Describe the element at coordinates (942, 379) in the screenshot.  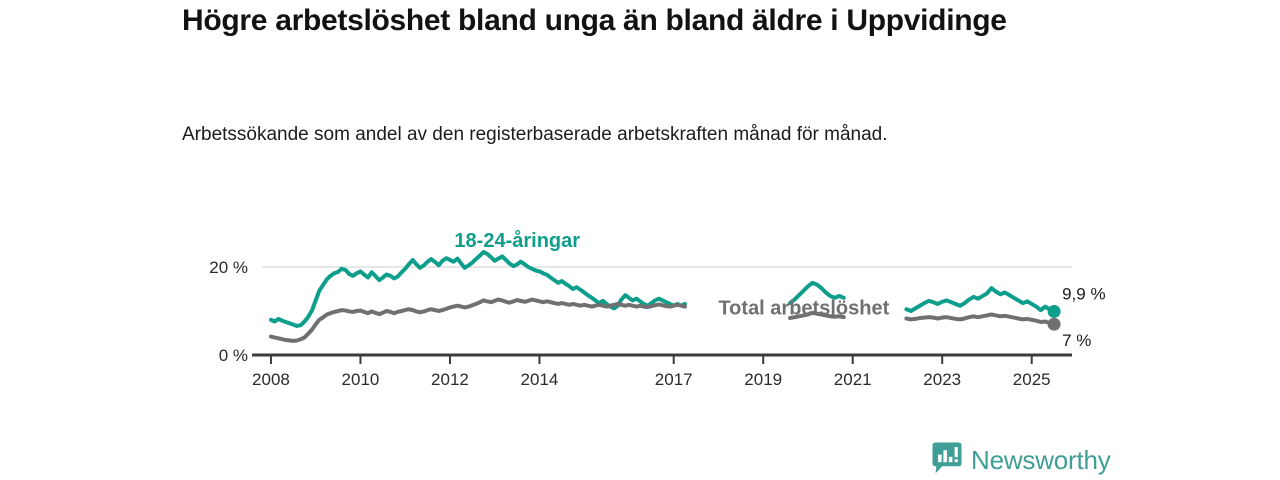
I see `x-tick-label: 2023` at that location.